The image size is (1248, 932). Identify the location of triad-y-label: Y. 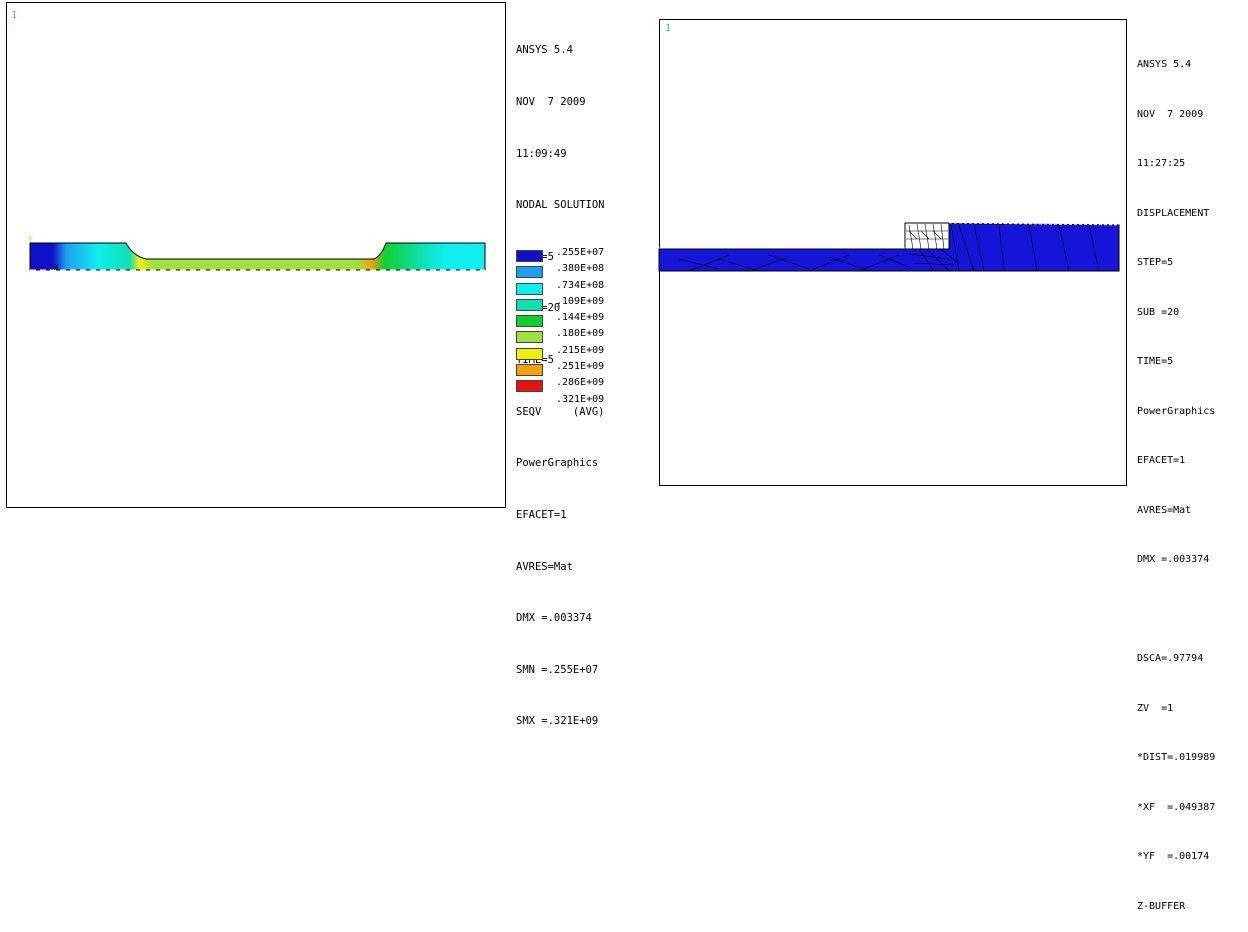
(30, 239).